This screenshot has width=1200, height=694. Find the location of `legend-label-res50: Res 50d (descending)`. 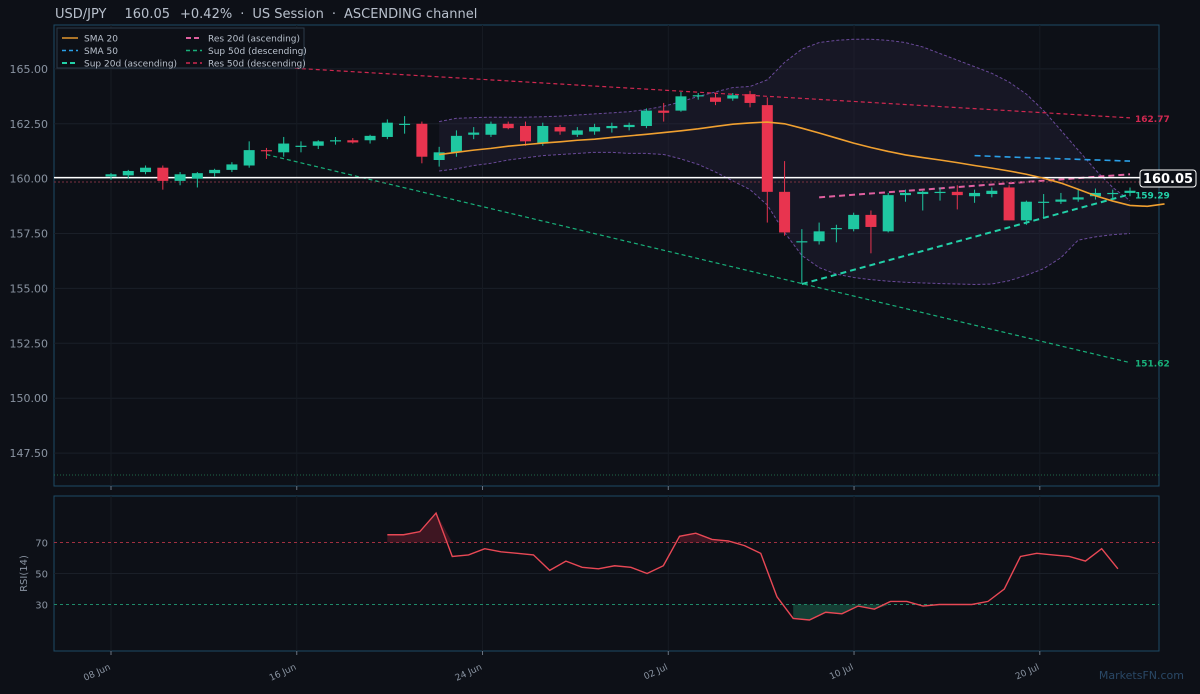

legend-label-res50: Res 50d (descending) is located at coordinates (257, 65).